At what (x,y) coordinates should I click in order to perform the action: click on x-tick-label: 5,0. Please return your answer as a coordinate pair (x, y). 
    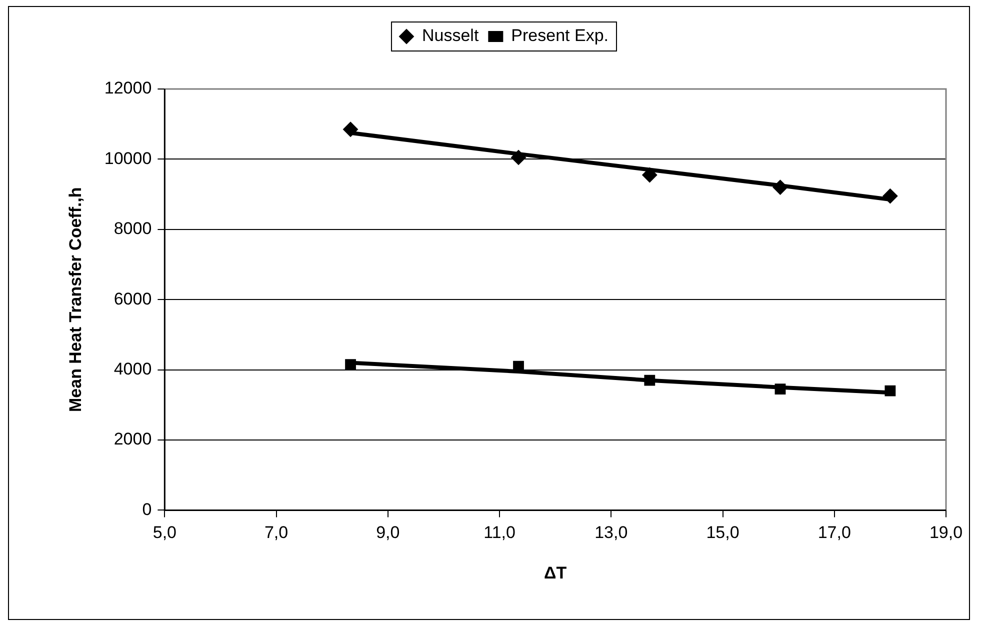
    Looking at the image, I should click on (164, 532).